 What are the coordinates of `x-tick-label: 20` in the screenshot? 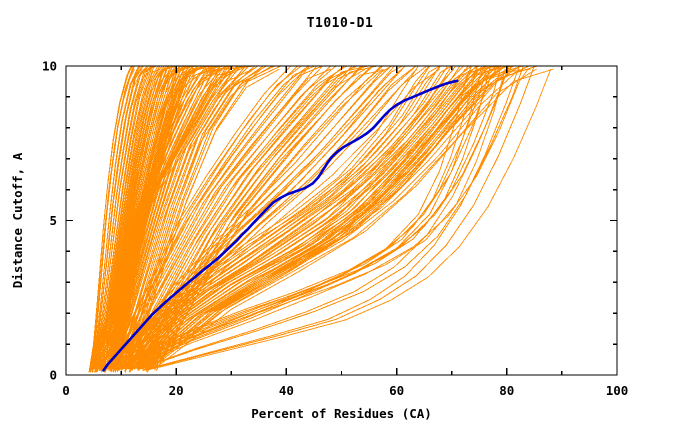 It's located at (176, 390).